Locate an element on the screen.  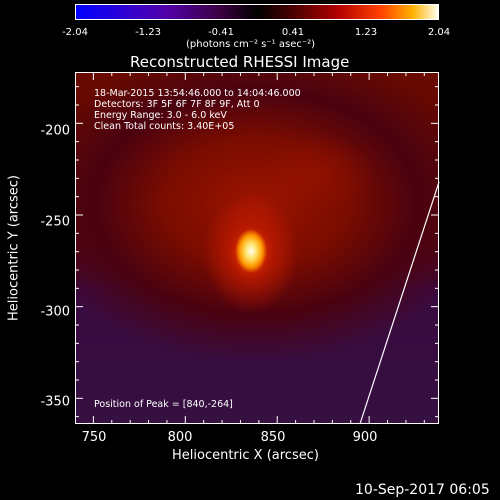
y-tick-label: -250 is located at coordinates (55, 222).